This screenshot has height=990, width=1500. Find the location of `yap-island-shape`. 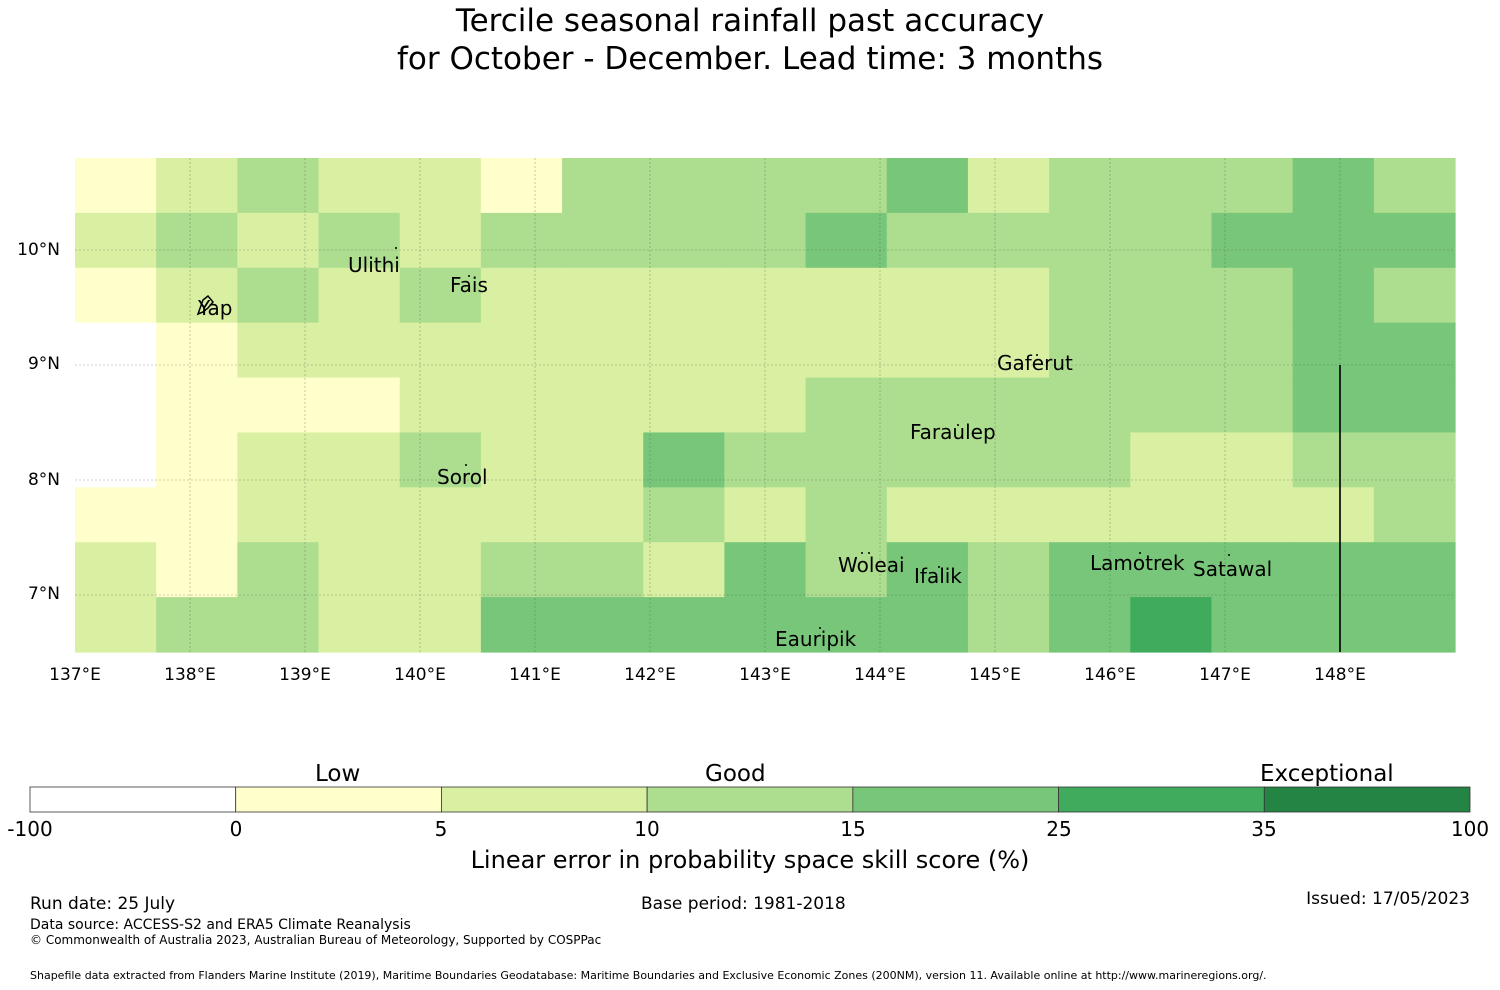

yap-island-shape is located at coordinates (205, 305).